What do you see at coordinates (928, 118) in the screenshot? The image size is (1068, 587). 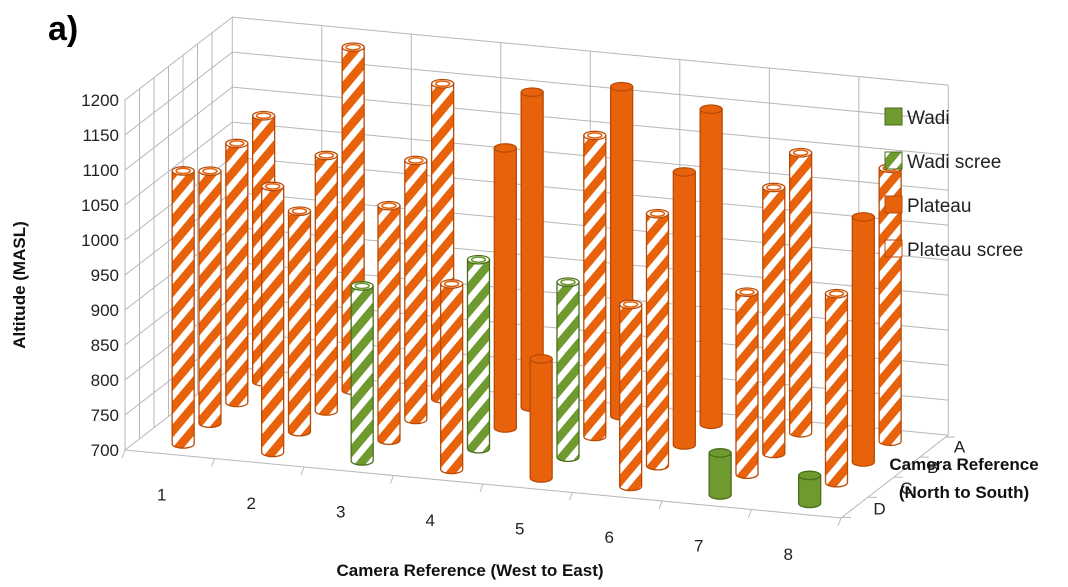 I see `legend-label: Wadi` at bounding box center [928, 118].